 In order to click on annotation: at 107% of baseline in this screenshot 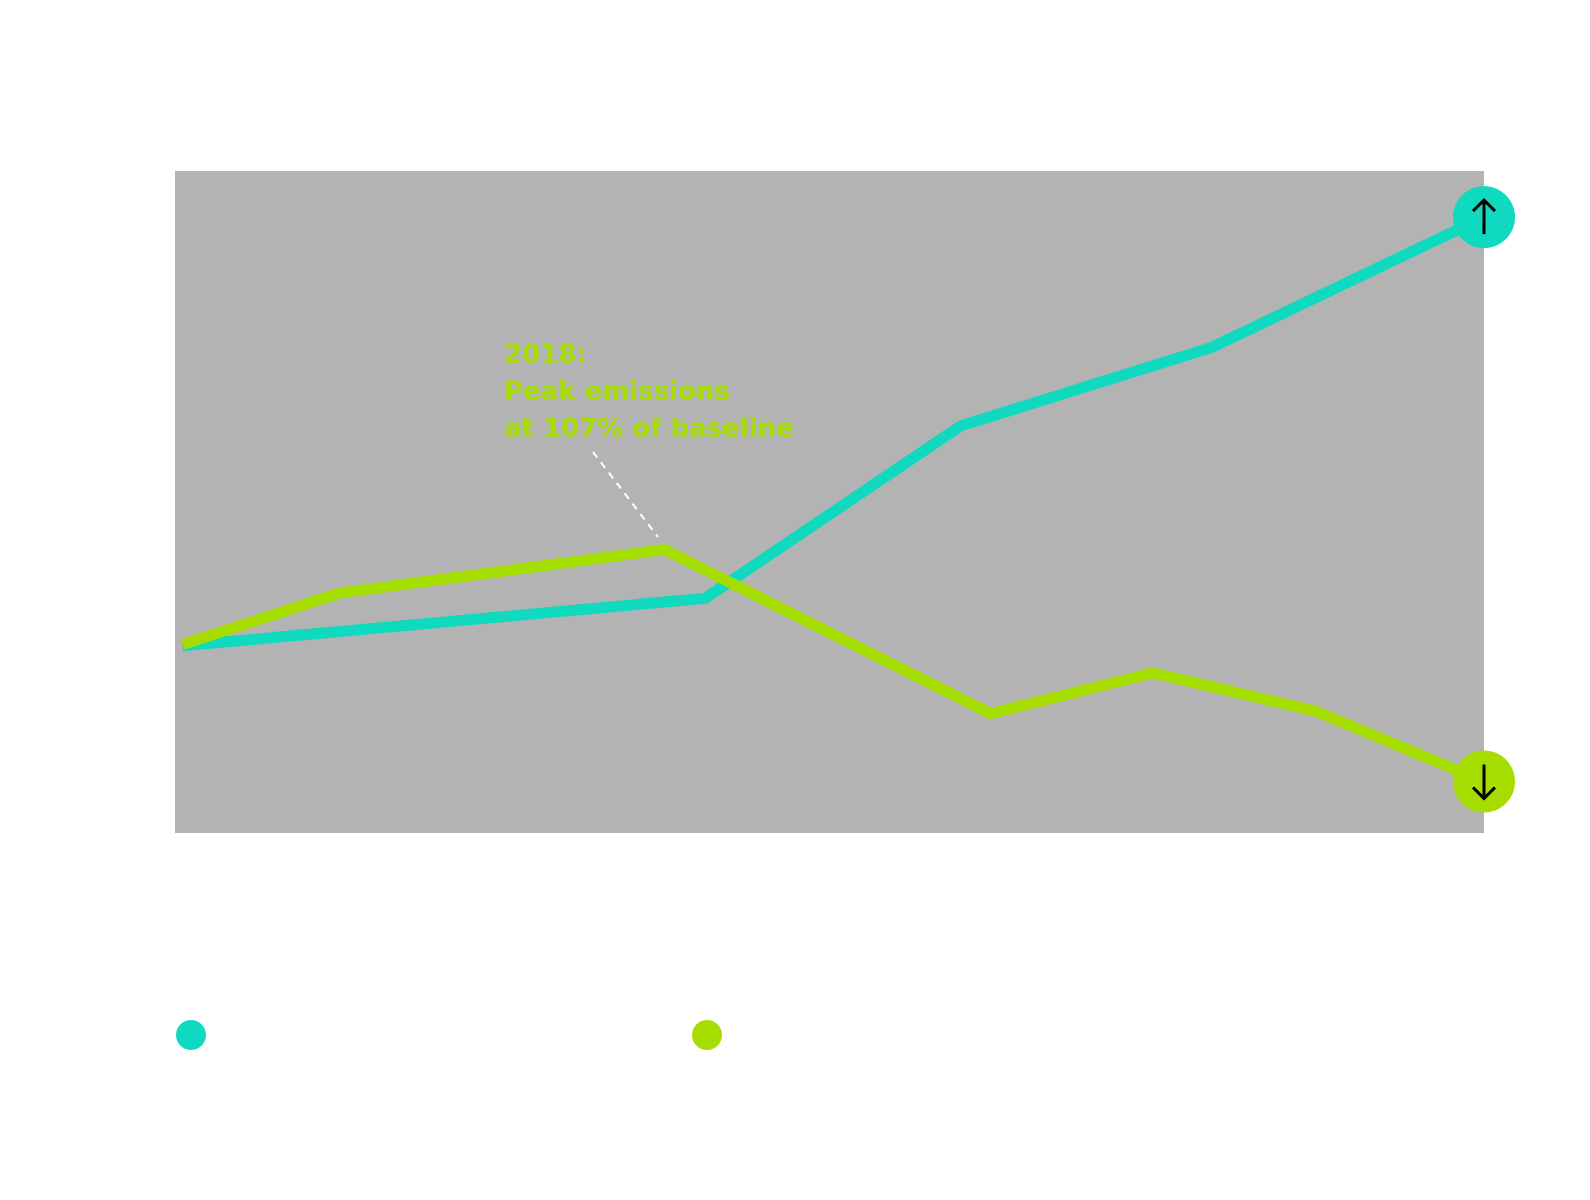, I will do `click(649, 429)`.